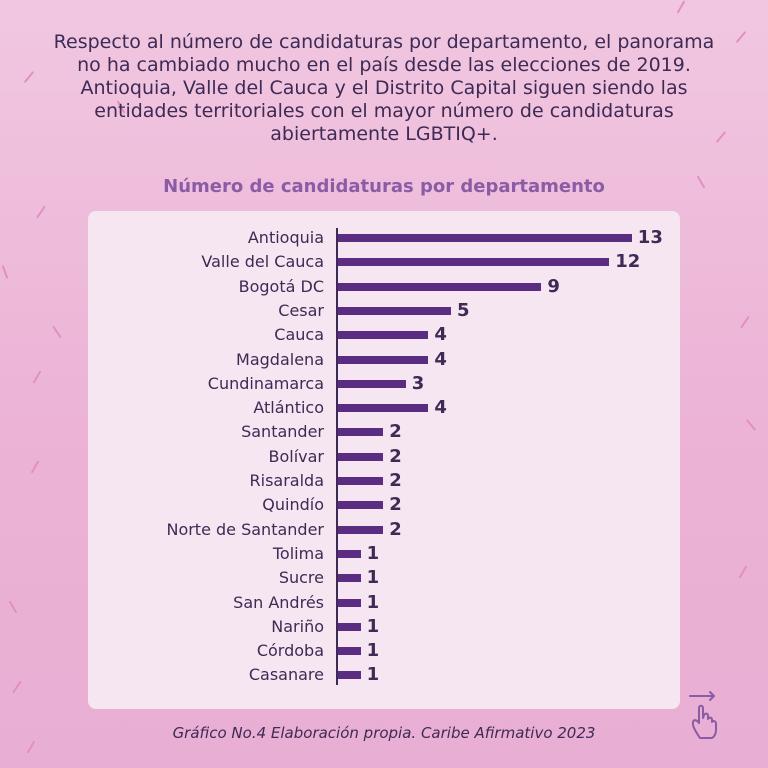 This screenshot has width=768, height=768. Describe the element at coordinates (299, 335) in the screenshot. I see `category-label: Cauca` at that location.